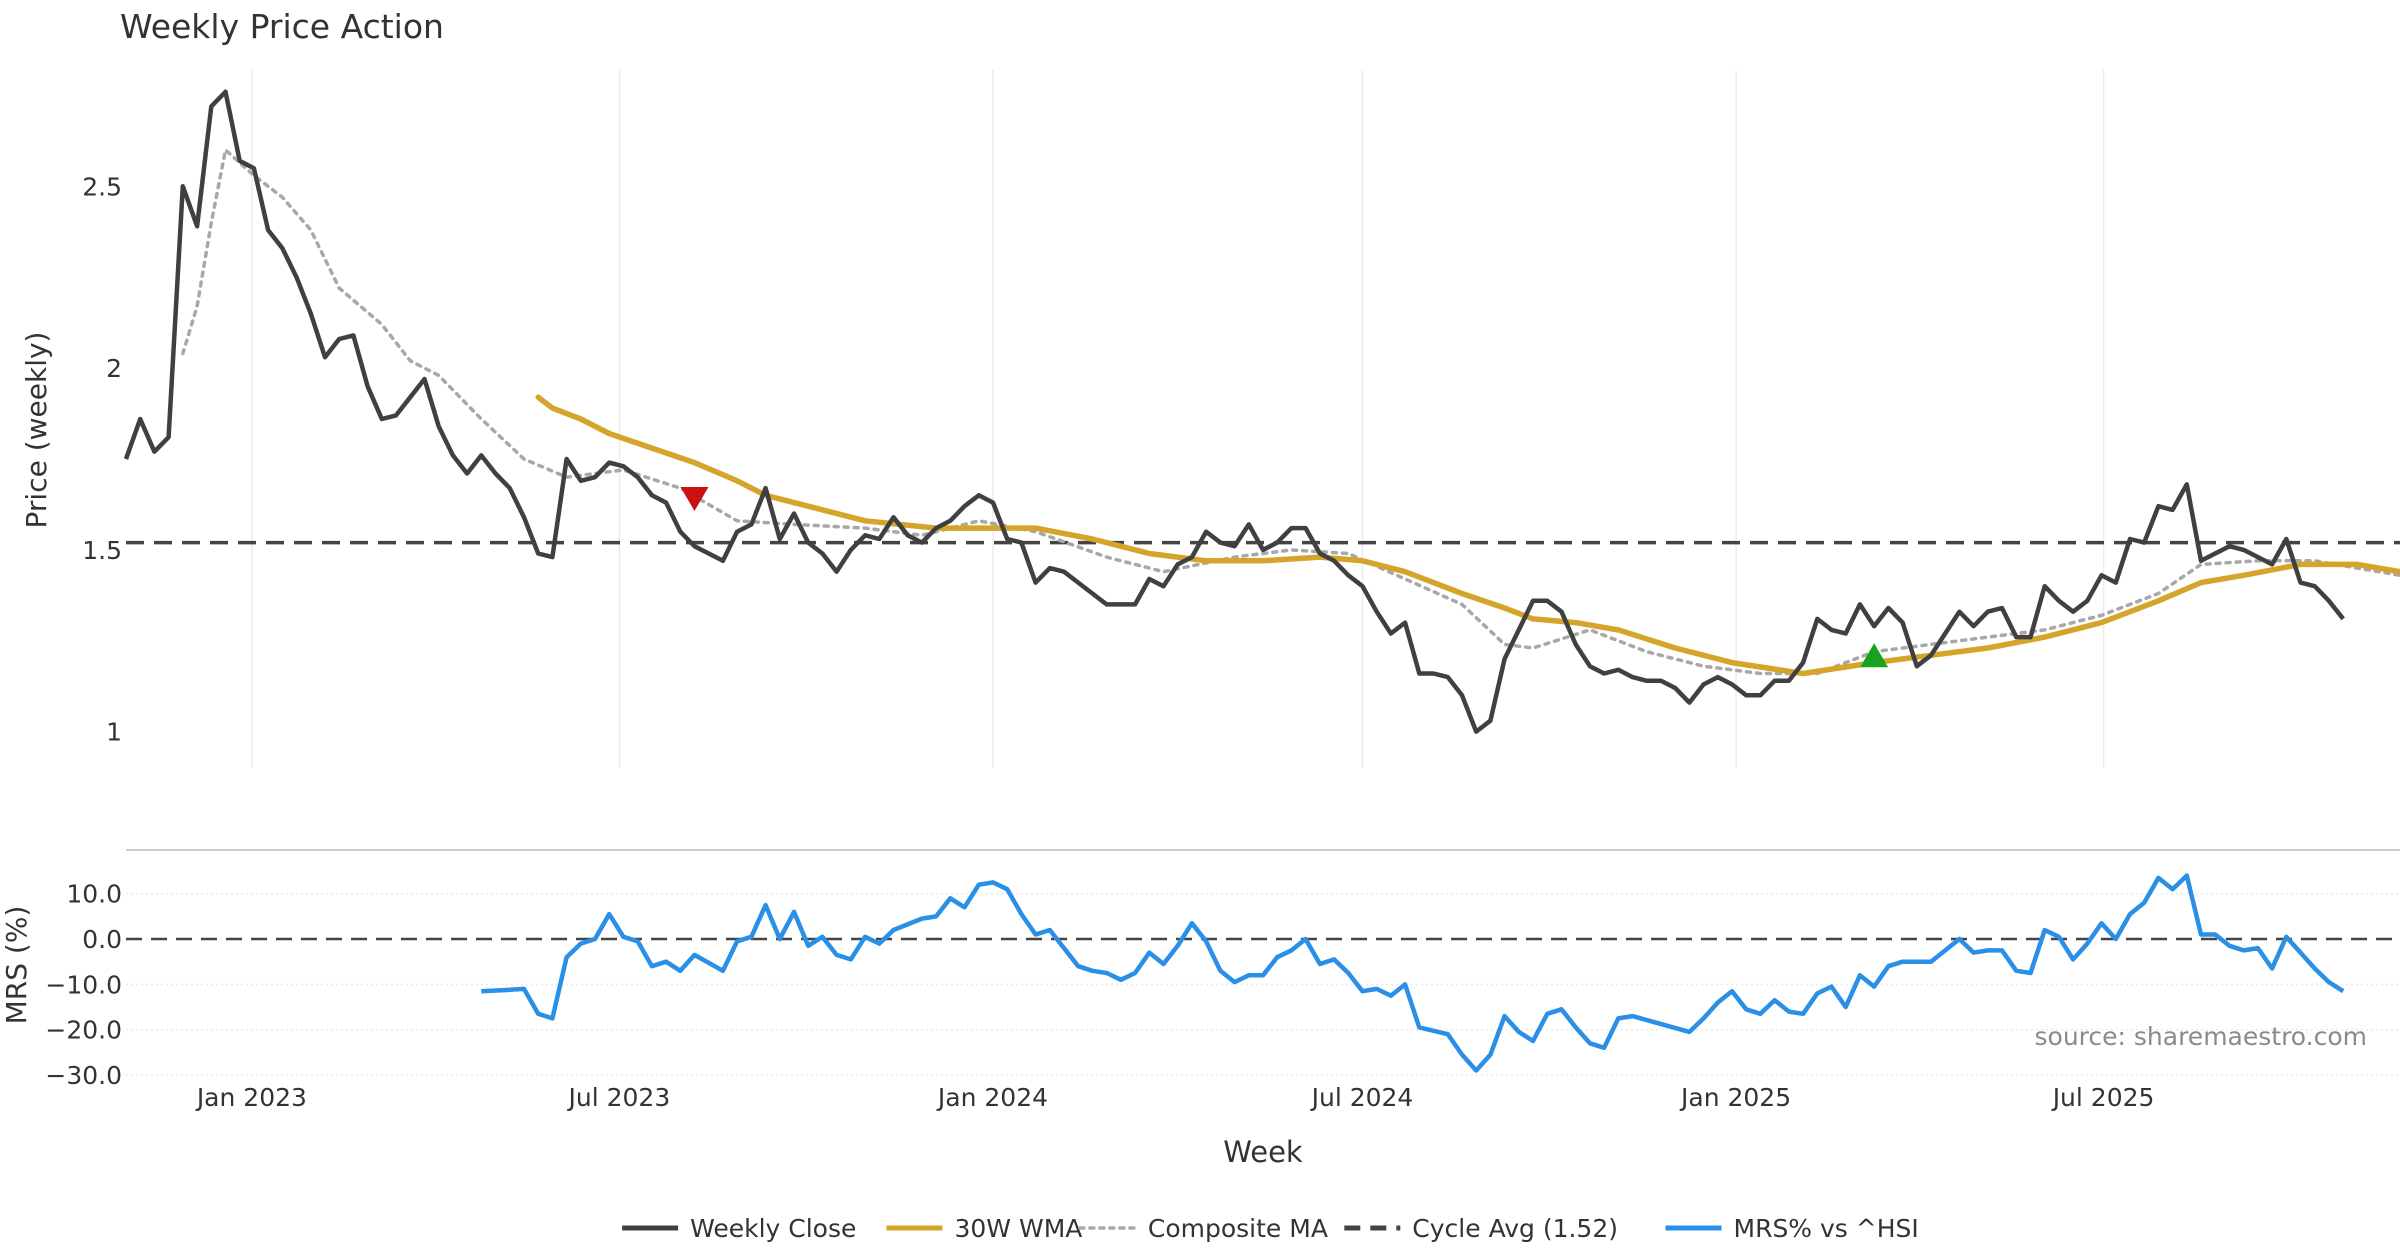  Describe the element at coordinates (1874, 655) in the screenshot. I see `buy-signal-marker` at that location.